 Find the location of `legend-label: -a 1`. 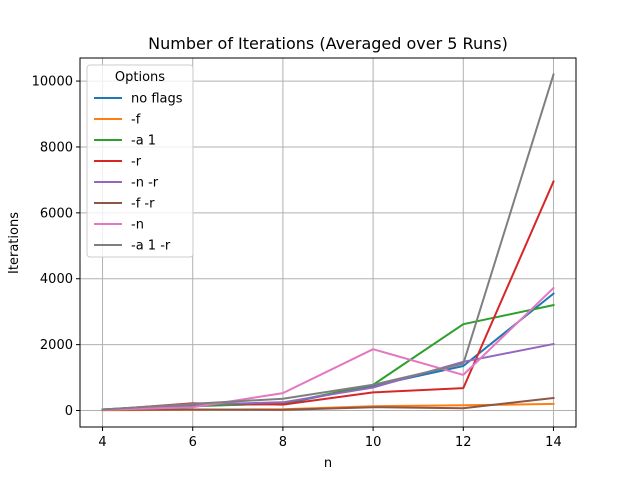

legend-label: -a 1 is located at coordinates (143, 141).